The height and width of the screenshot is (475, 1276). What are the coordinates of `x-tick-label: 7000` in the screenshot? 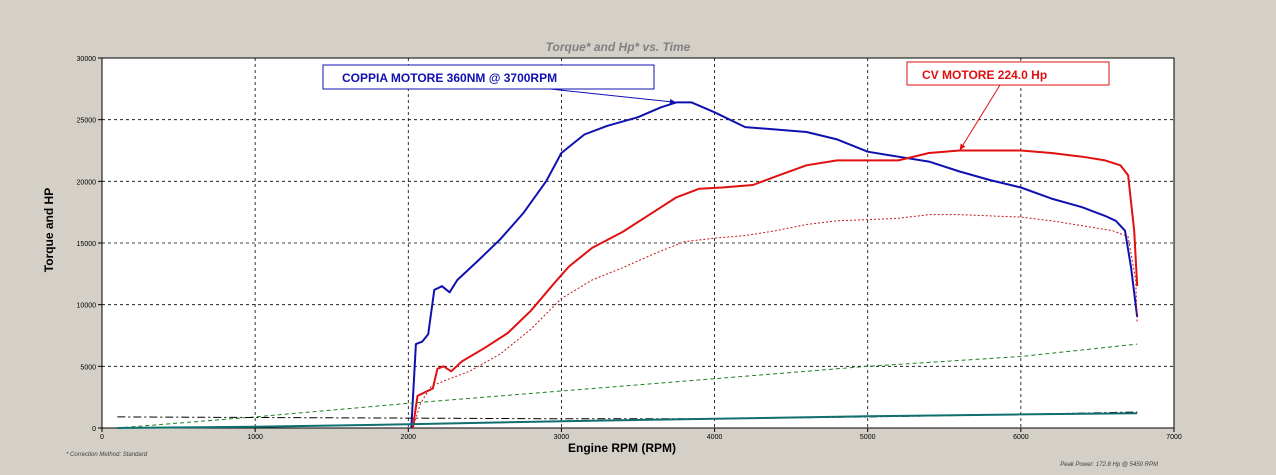 It's located at (1174, 437).